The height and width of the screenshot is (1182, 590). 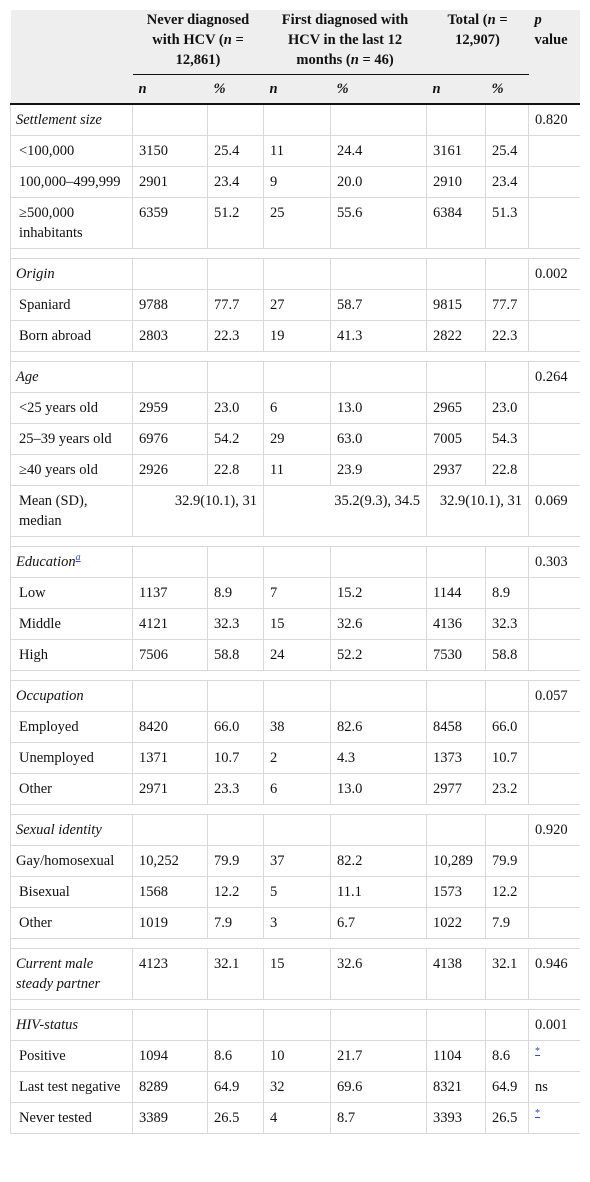 What do you see at coordinates (295, 1118) in the screenshot?
I see `table-row: Never tested 3389 26.5 4 8.7 3393 26.5 *` at bounding box center [295, 1118].